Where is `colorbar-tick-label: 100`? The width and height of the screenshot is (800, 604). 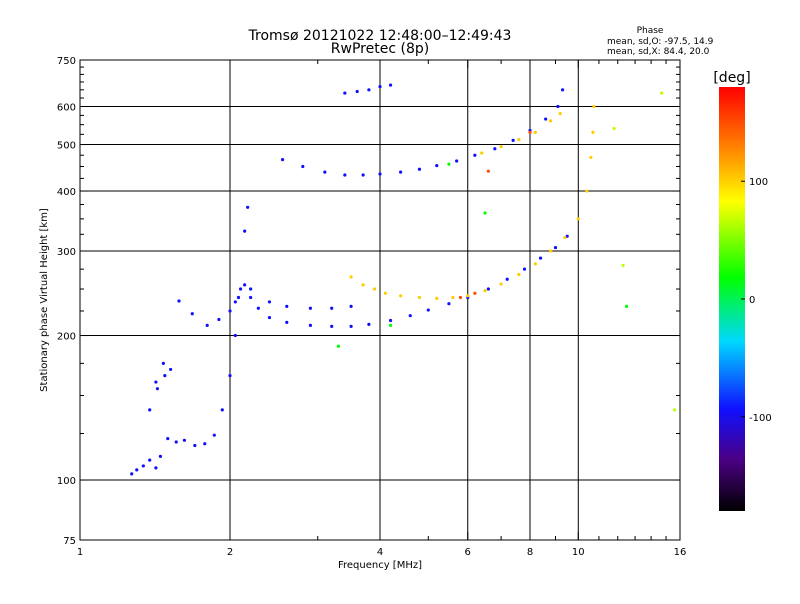
colorbar-tick-label: 100 is located at coordinates (758, 182).